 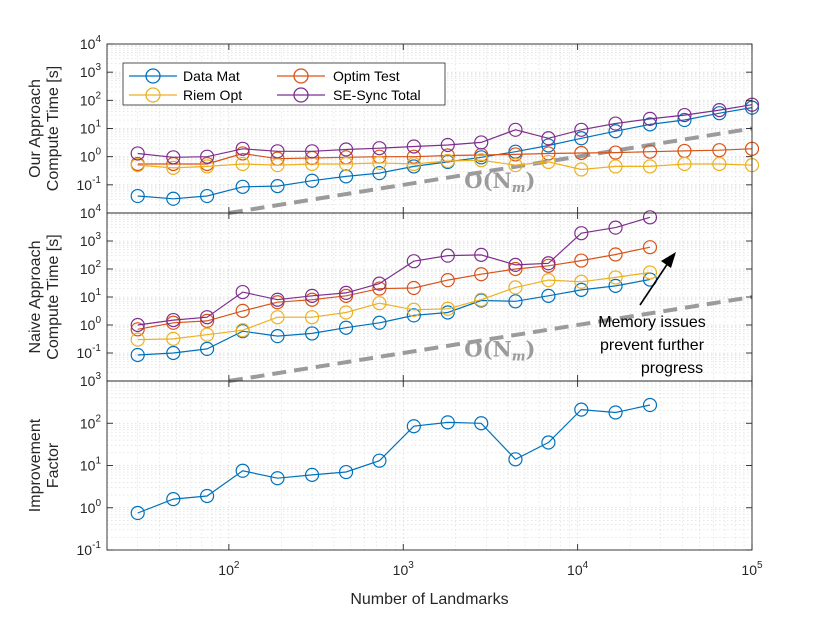 What do you see at coordinates (53, 465) in the screenshot?
I see `y-axis-label-improvement: Factor` at bounding box center [53, 465].